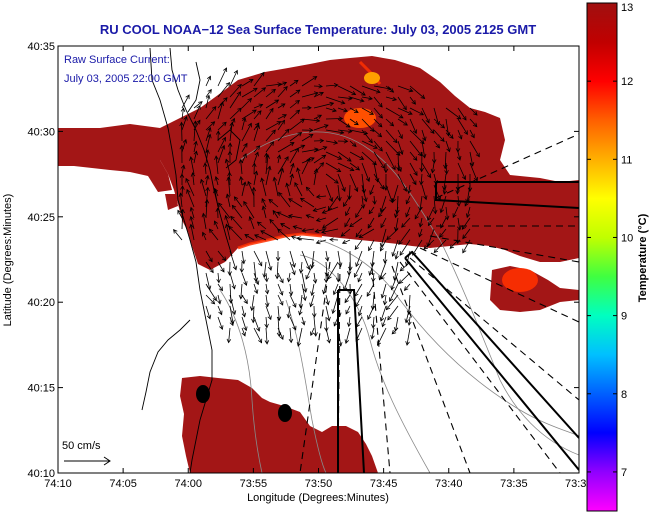 The image size is (651, 515). What do you see at coordinates (115, 158) in the screenshot?
I see `sst-patch-west` at bounding box center [115, 158].